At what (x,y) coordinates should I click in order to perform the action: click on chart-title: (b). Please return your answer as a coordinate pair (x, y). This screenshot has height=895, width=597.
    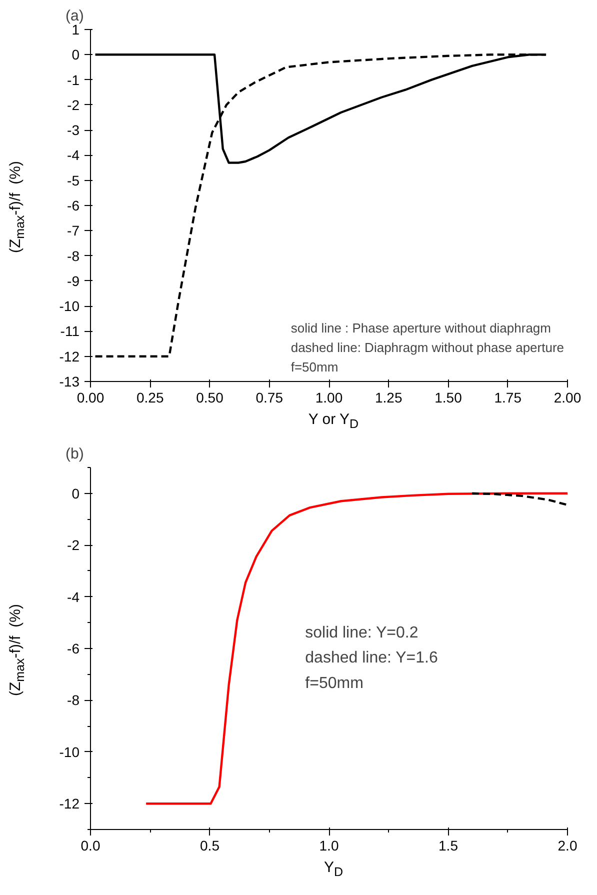
    Looking at the image, I should click on (75, 454).